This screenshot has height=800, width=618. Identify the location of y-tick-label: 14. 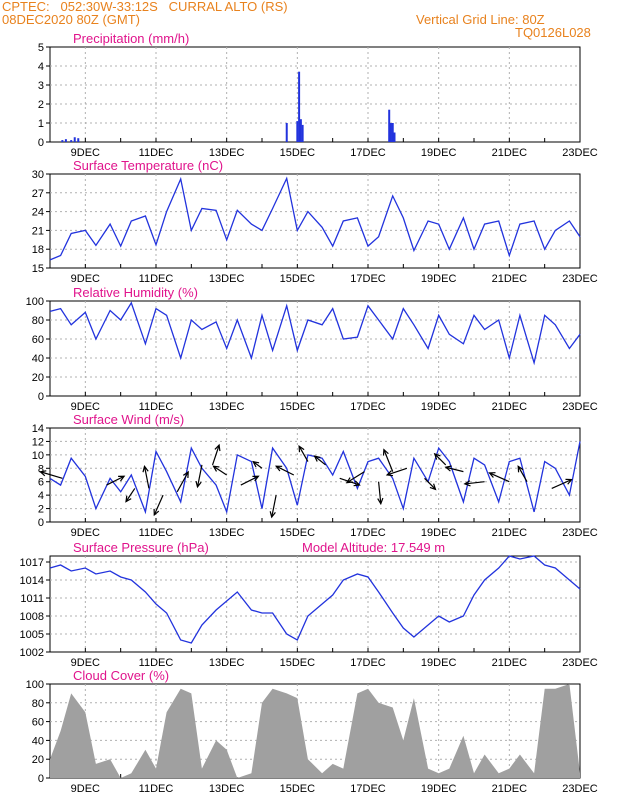
(38, 429).